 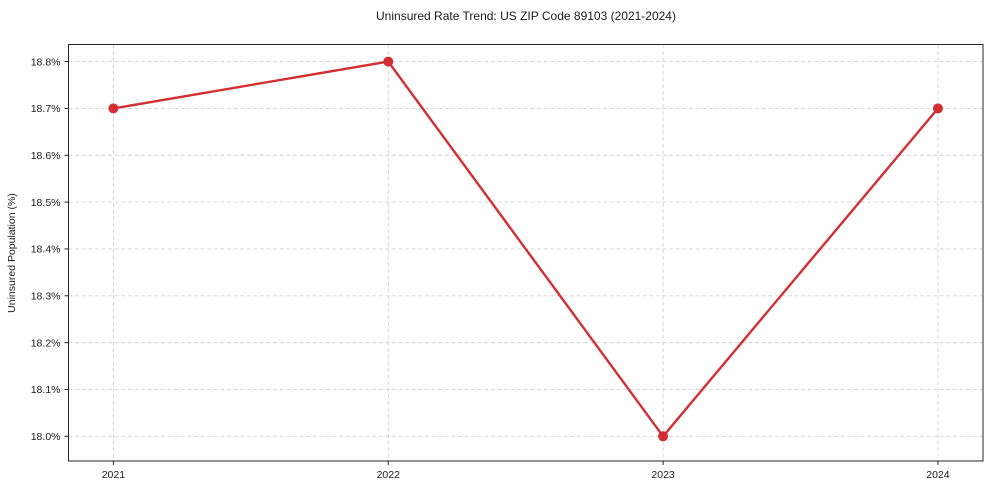 I want to click on y-tick-label: 18.8%, so click(x=46, y=62).